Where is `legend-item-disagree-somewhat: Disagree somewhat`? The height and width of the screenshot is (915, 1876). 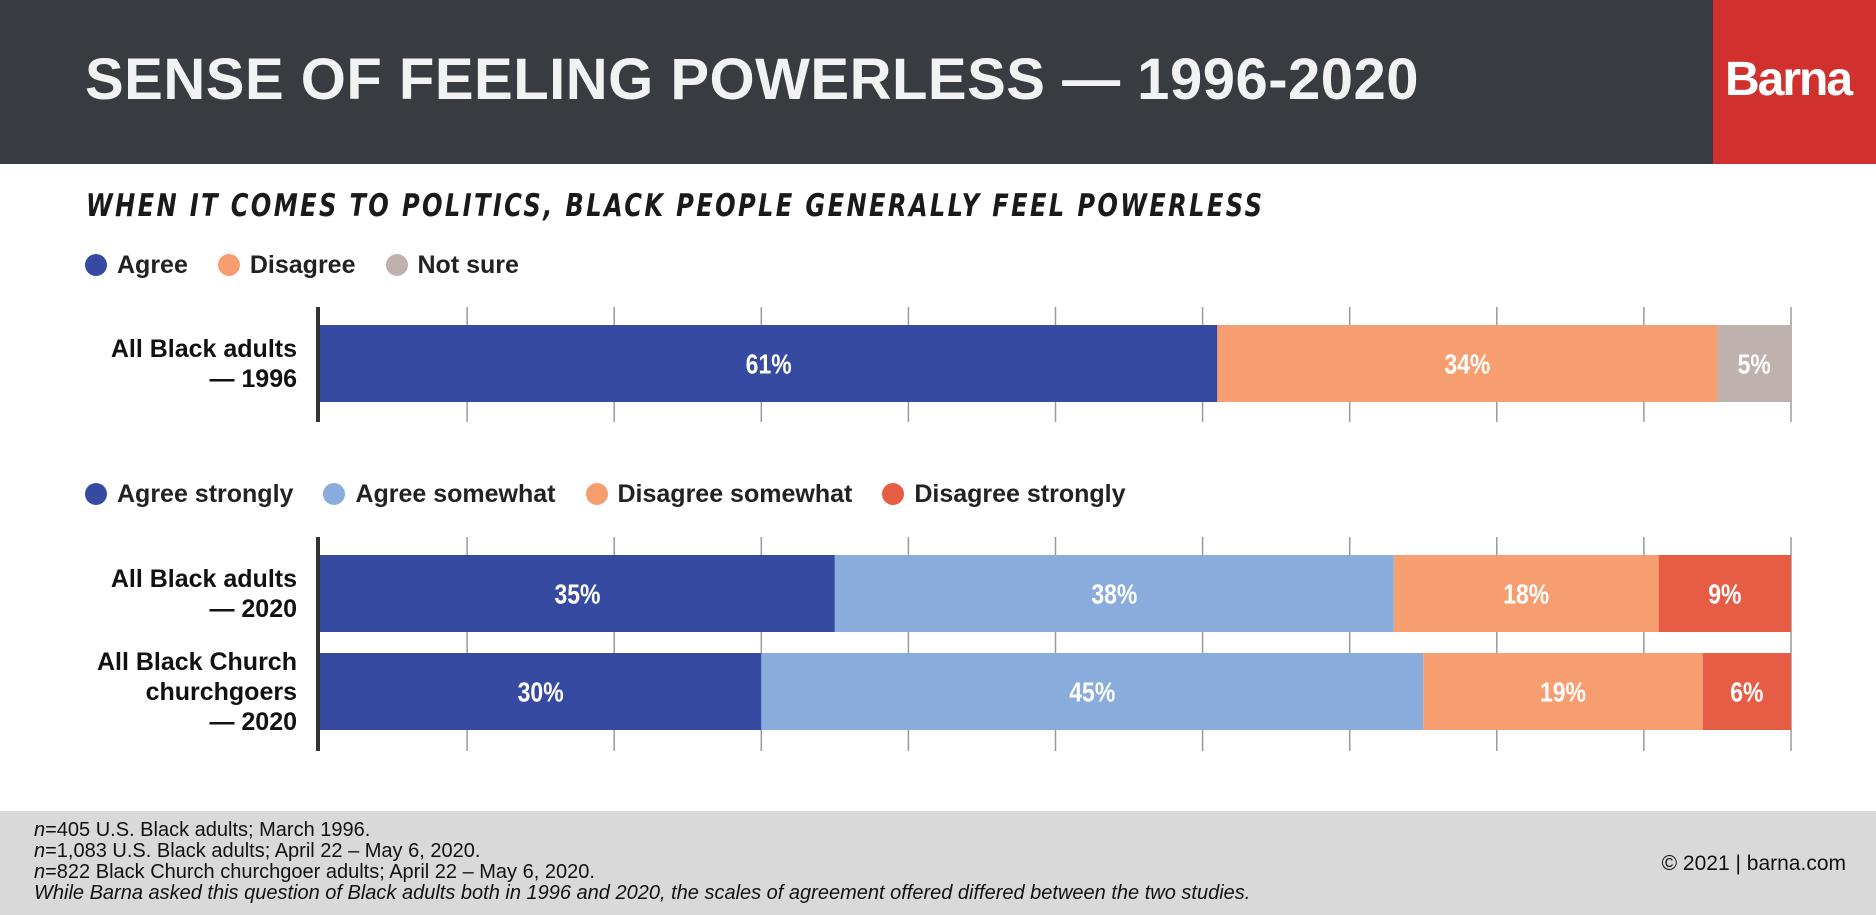 legend-item-disagree-somewhat: Disagree somewhat is located at coordinates (719, 494).